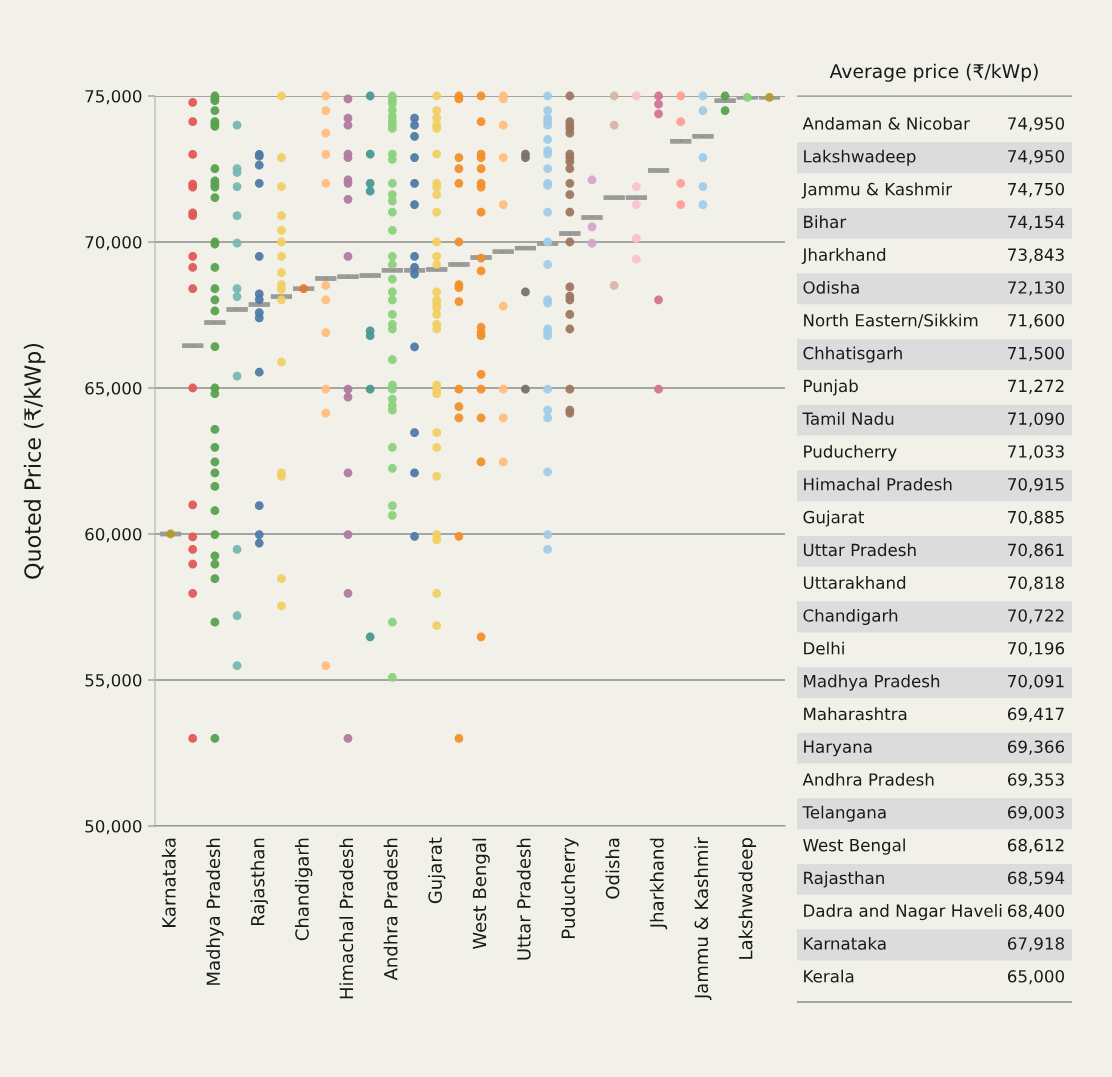 The height and width of the screenshot is (1077, 1112). I want to click on text: 68,612, so click(1035, 846).